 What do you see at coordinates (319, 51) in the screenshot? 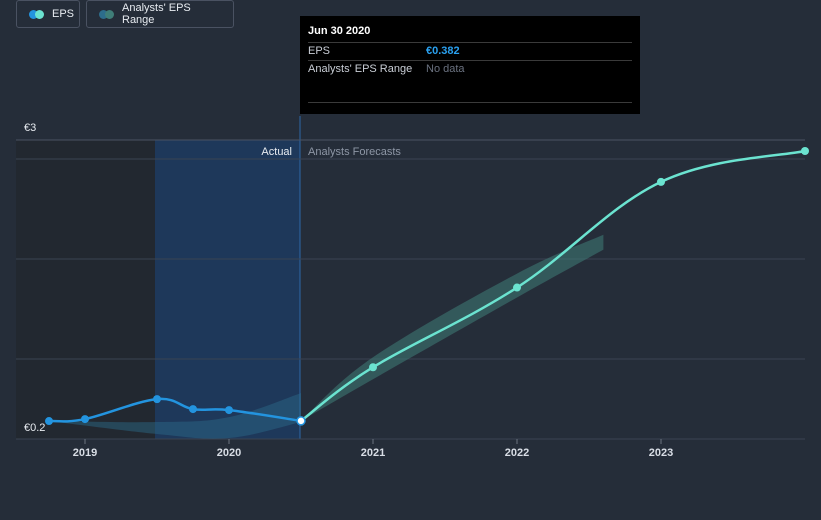
I see `tooltip-eps-label: EPS` at bounding box center [319, 51].